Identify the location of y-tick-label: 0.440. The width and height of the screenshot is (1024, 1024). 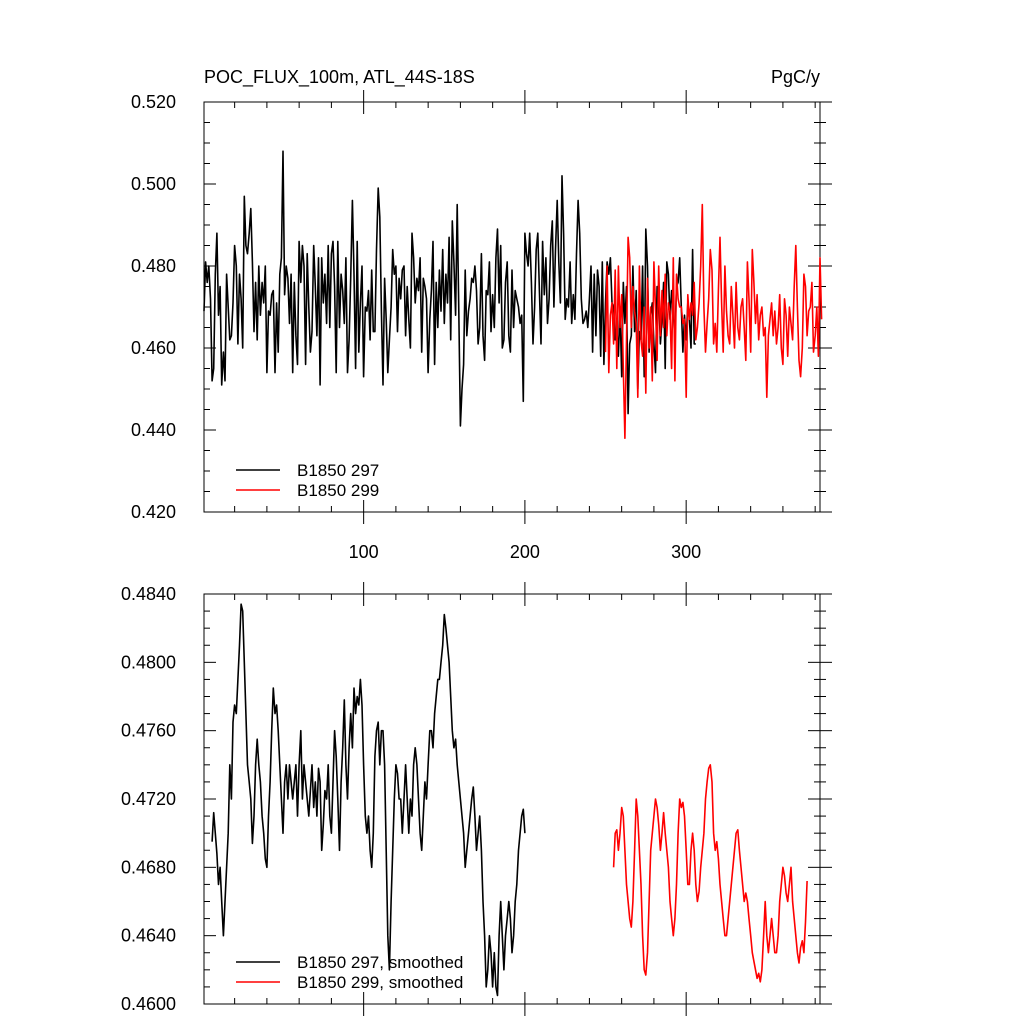
(153, 430).